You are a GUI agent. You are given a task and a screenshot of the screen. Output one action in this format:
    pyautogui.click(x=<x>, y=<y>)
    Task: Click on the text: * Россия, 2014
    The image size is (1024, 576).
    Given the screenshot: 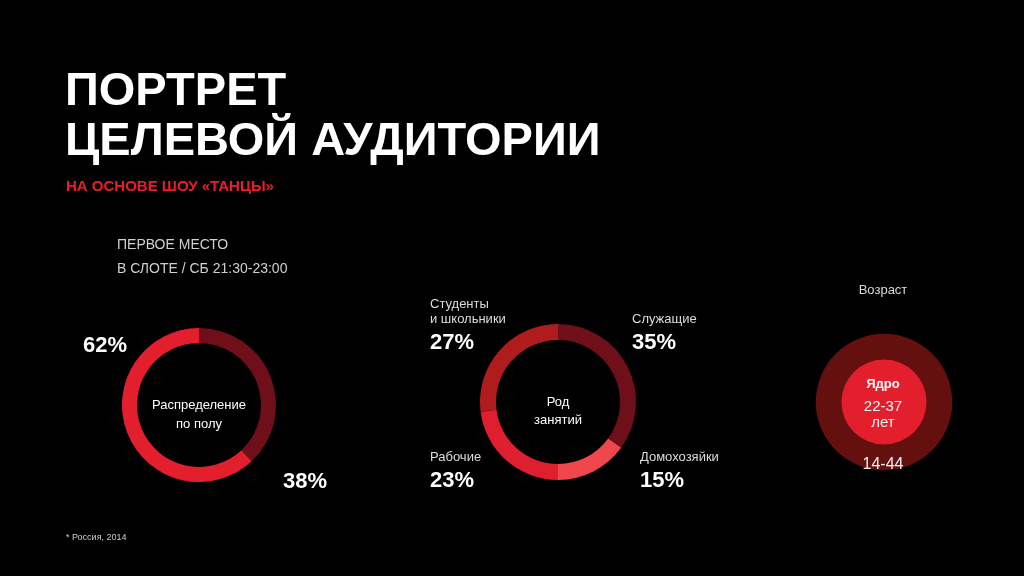 What is the action you would take?
    pyautogui.click(x=96, y=537)
    